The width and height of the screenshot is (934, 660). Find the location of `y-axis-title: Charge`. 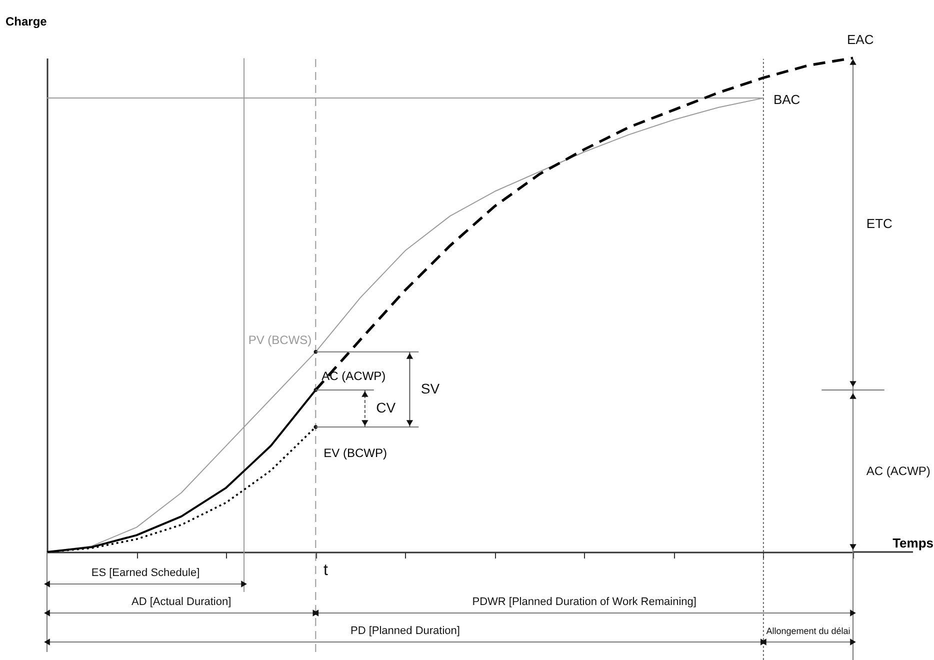

y-axis-title: Charge is located at coordinates (27, 21).